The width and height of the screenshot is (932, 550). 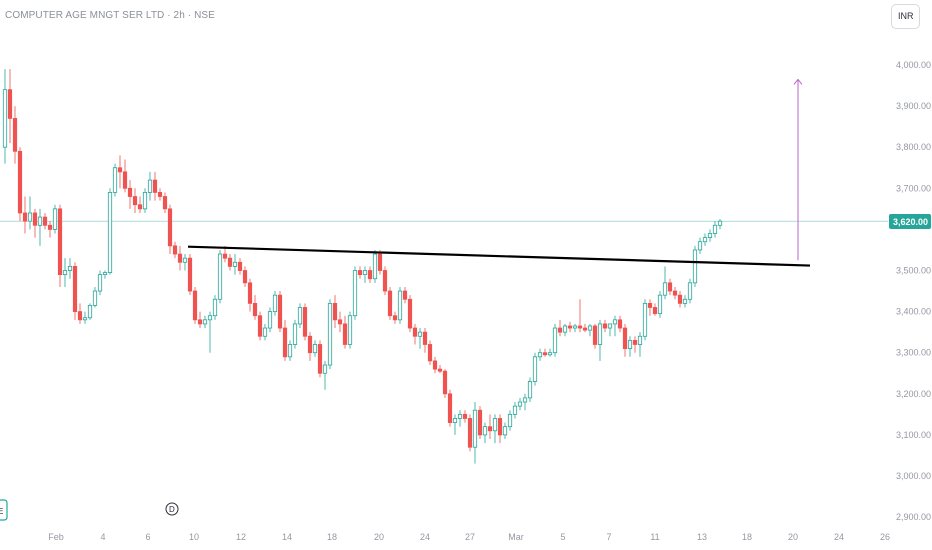 What do you see at coordinates (798, 169) in the screenshot?
I see `target-arrow` at bounding box center [798, 169].